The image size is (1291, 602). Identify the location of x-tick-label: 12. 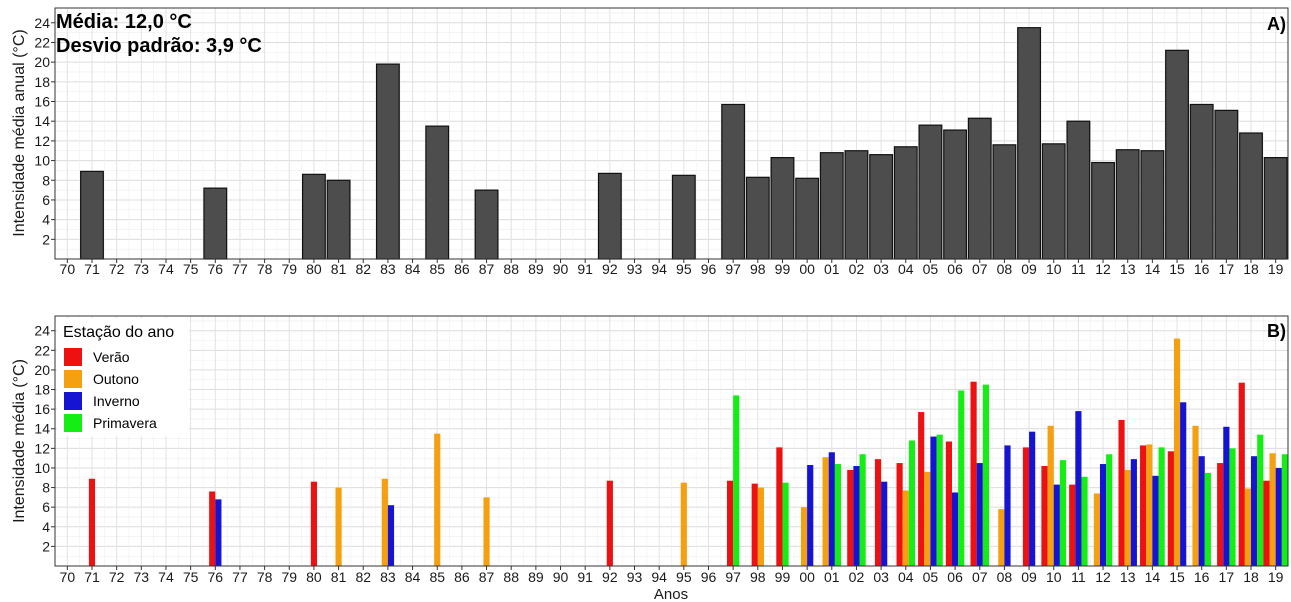
(1103, 269).